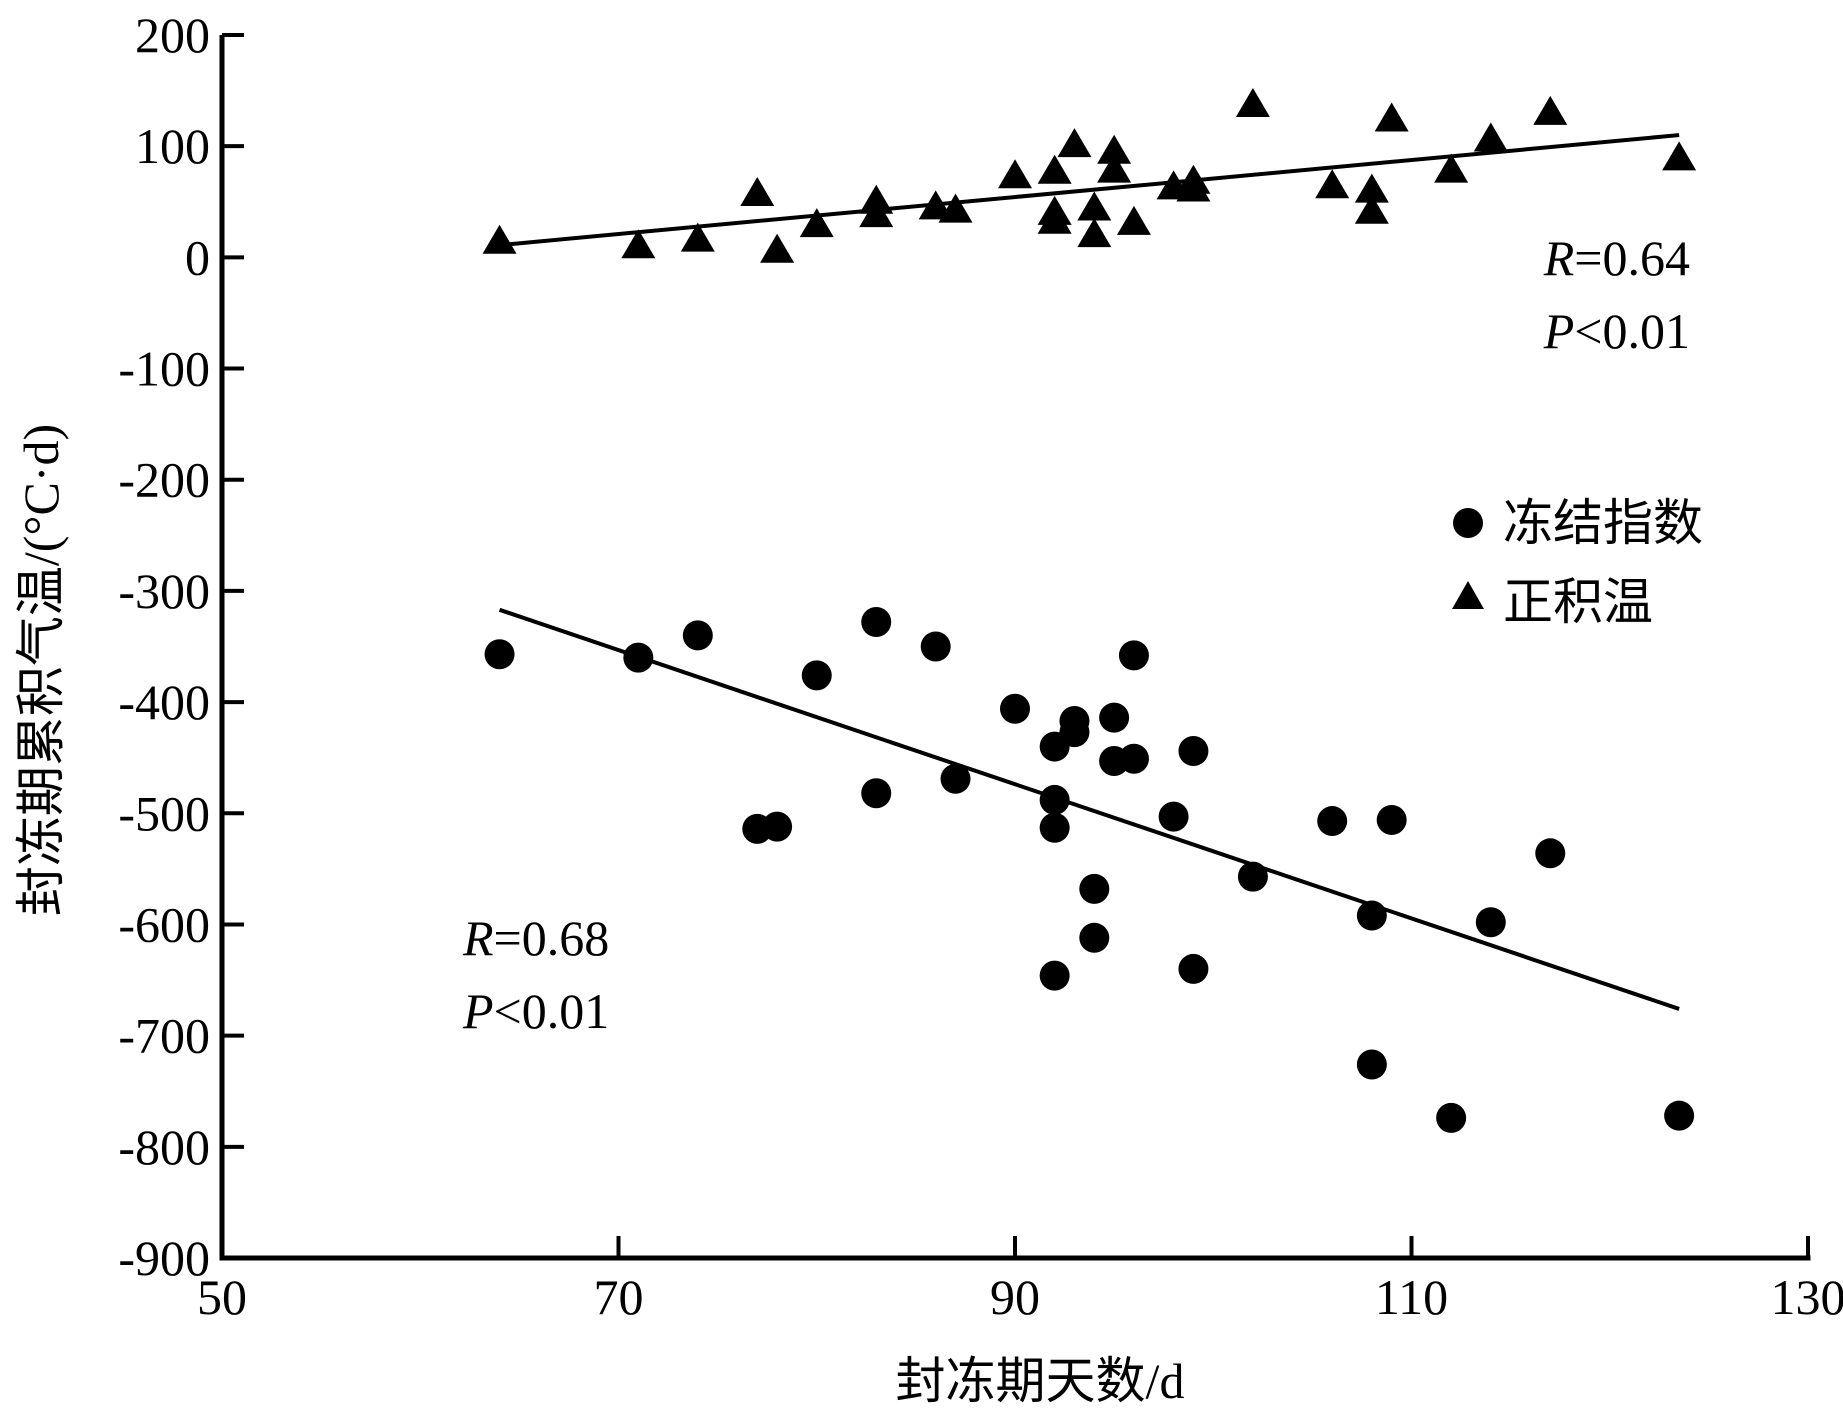  I want to click on y-tick-label: -300, so click(164, 591).